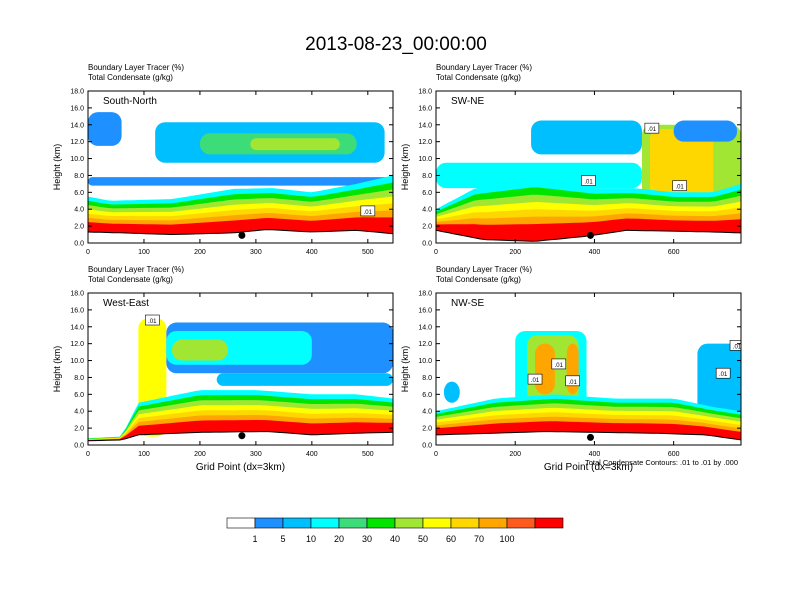  What do you see at coordinates (254, 539) in the screenshot?
I see `colorbar-label: 1` at bounding box center [254, 539].